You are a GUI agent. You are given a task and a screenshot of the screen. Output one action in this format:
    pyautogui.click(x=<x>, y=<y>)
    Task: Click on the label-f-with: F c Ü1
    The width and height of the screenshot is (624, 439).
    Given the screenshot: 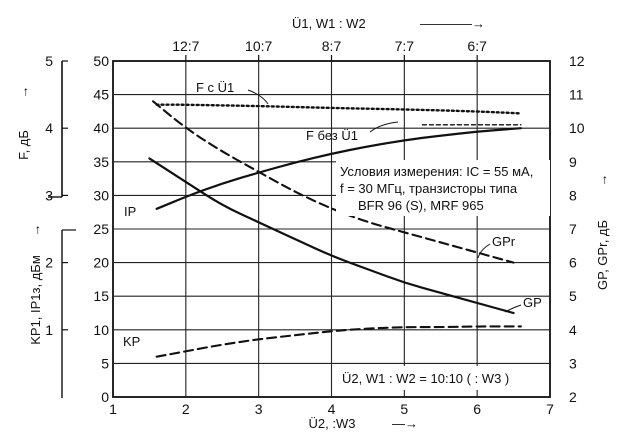 What is the action you would take?
    pyautogui.click(x=215, y=87)
    